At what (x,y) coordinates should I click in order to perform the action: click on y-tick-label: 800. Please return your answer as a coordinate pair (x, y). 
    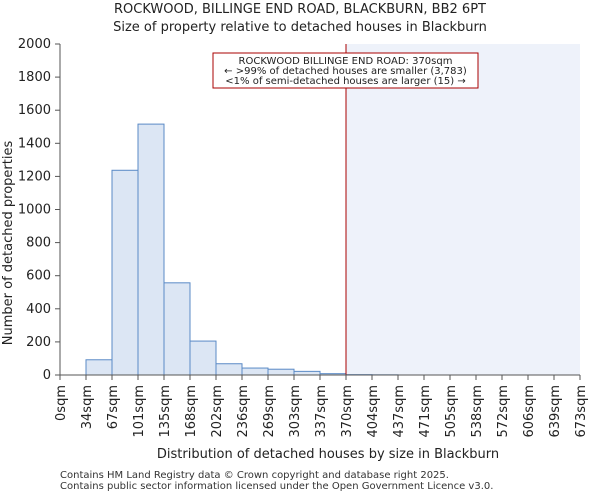
    Looking at the image, I should click on (38, 243).